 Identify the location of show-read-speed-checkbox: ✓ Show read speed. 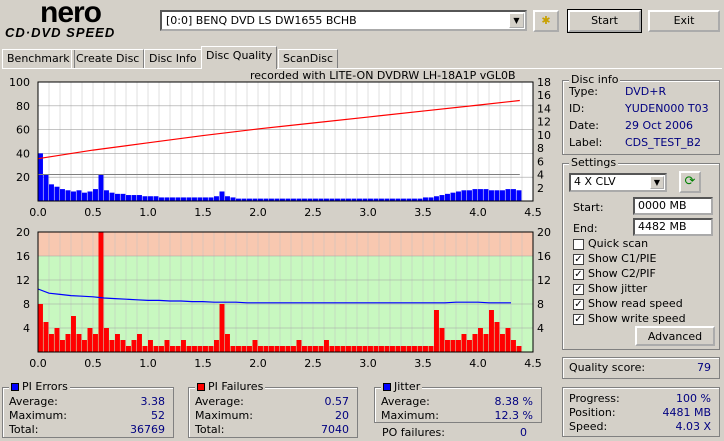
(628, 304).